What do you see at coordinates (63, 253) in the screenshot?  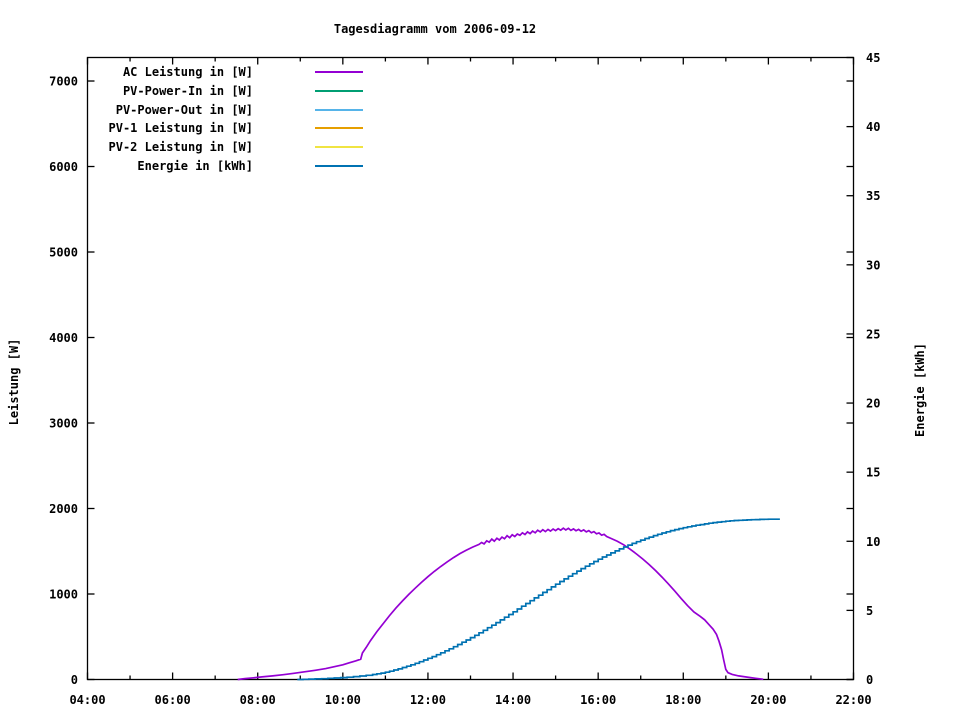 I see `y-tick-label: 5000` at bounding box center [63, 253].